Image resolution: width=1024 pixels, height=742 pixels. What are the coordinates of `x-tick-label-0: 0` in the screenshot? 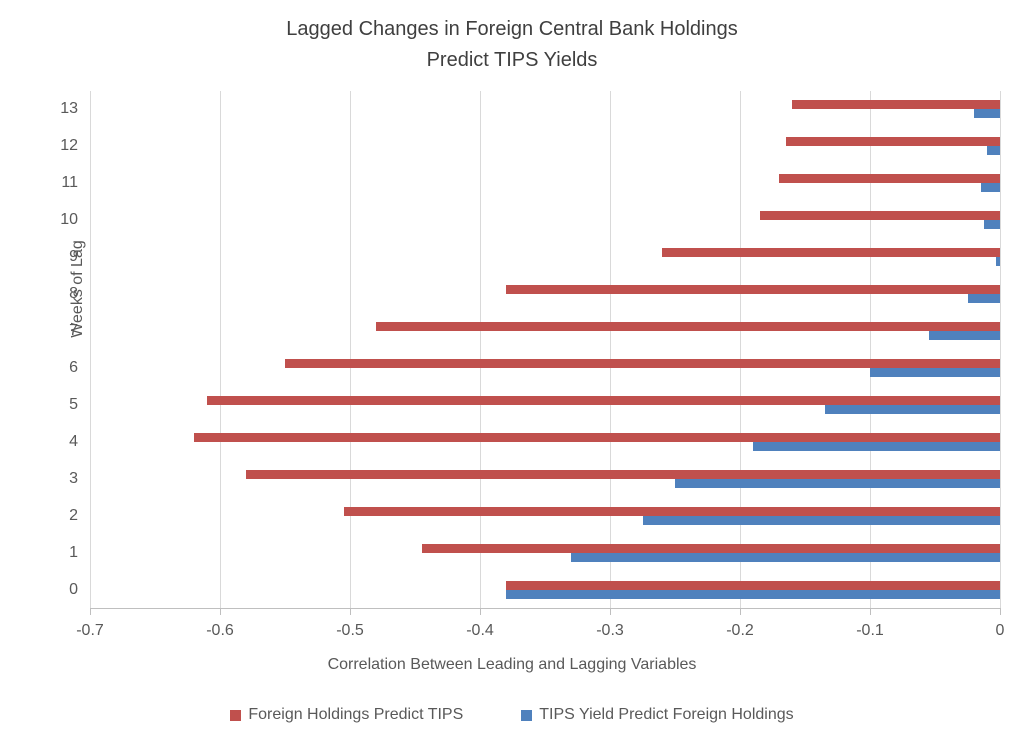 It's located at (1000, 630).